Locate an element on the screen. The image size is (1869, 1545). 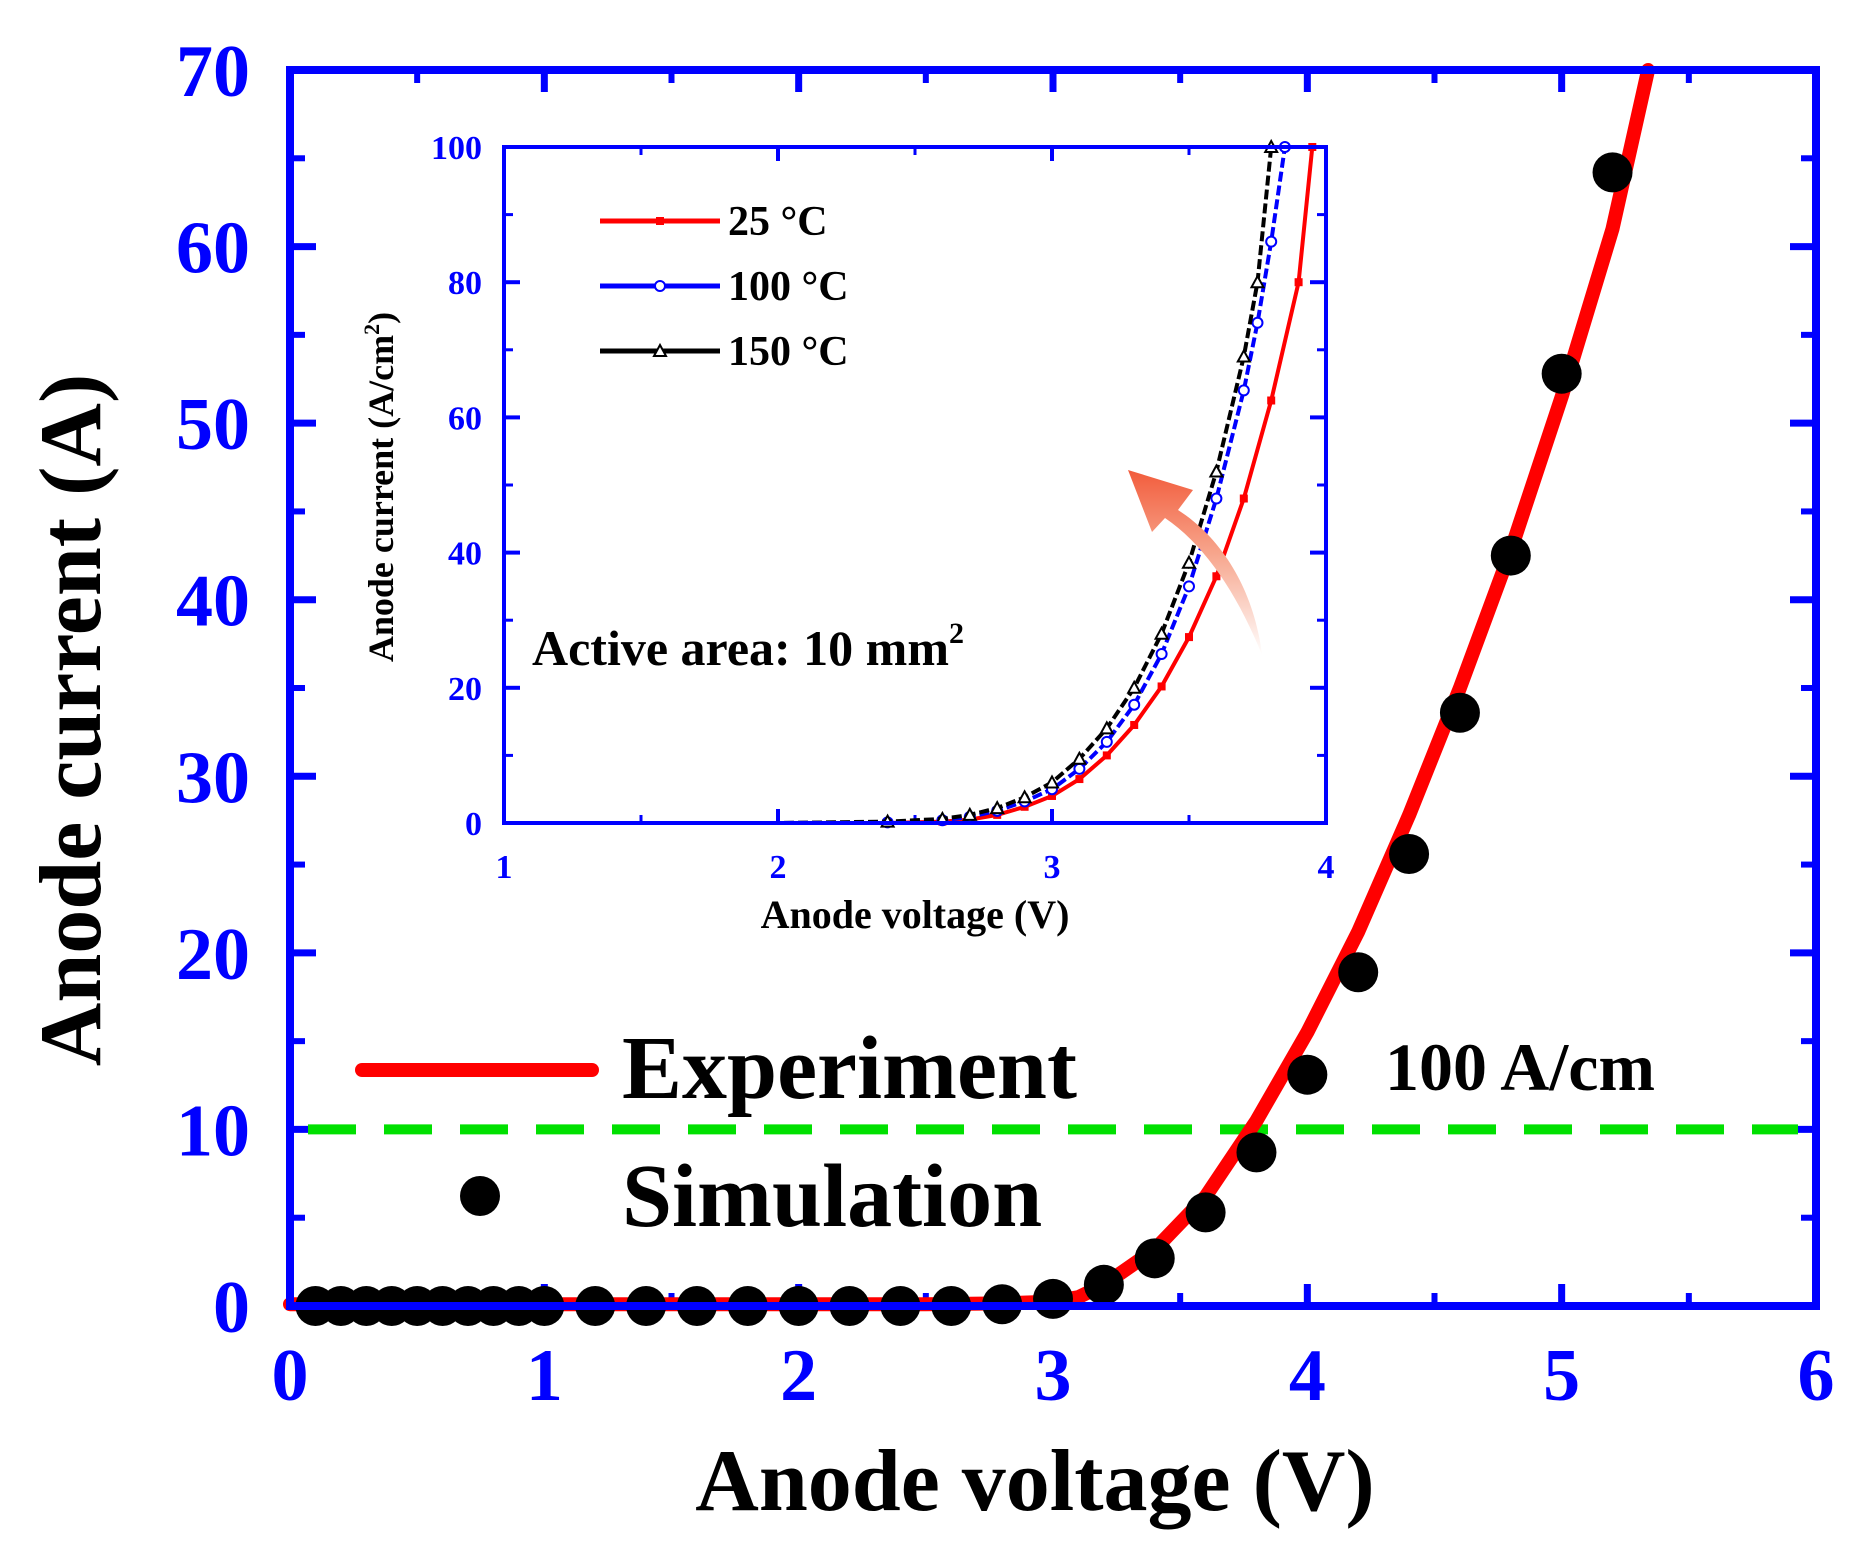
inset-y-axis-title-sup: 2 is located at coordinates (371, 329).